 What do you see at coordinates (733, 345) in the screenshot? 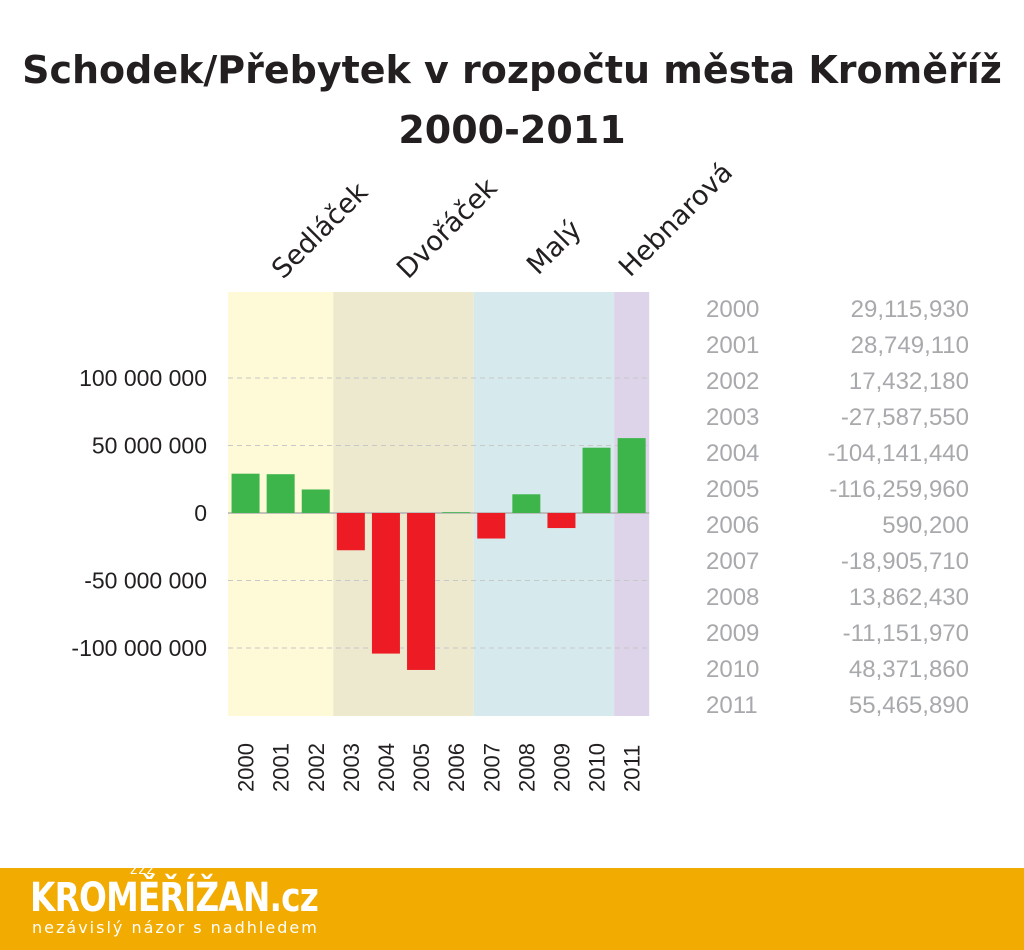
I see `value-table-year: 2001` at bounding box center [733, 345].